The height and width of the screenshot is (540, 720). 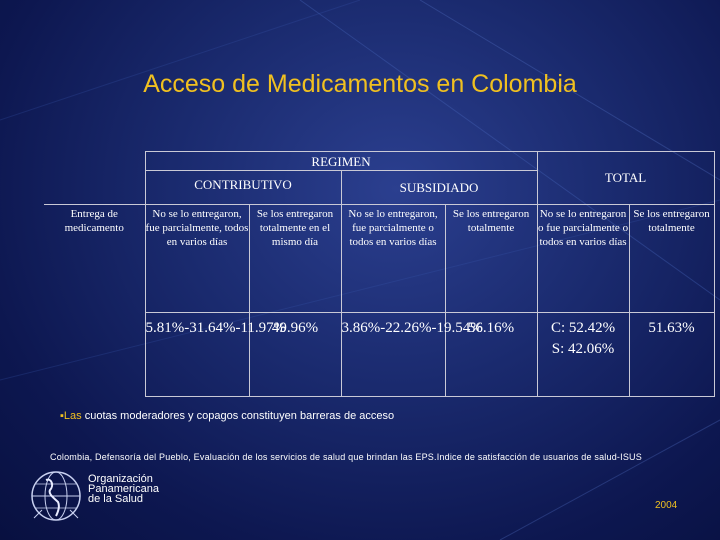 I want to click on year-label: 2004, so click(x=666, y=505).